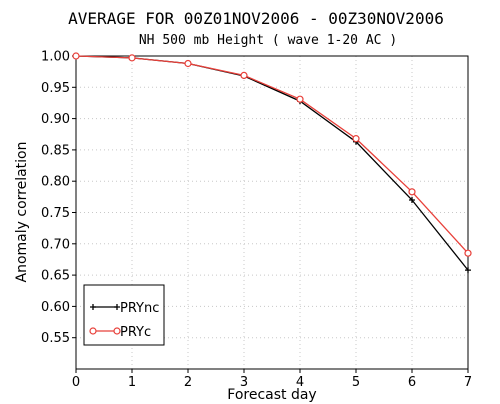 Image resolution: width=500 pixels, height=404 pixels. Describe the element at coordinates (55, 57) in the screenshot. I see `y-tick-label: 1.00` at that location.